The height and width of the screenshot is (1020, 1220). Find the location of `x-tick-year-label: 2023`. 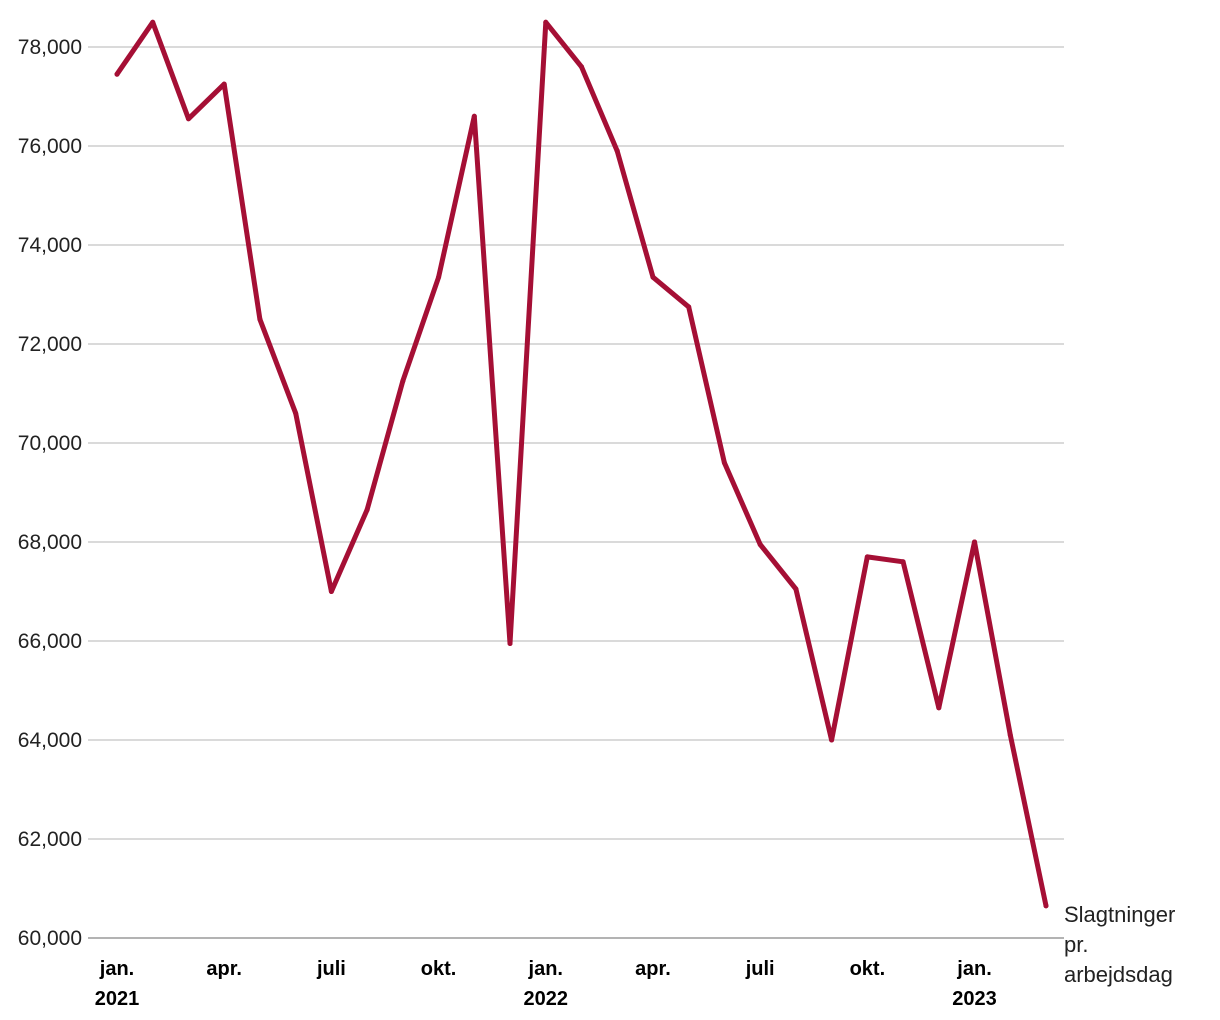

x-tick-year-label: 2023 is located at coordinates (974, 999).